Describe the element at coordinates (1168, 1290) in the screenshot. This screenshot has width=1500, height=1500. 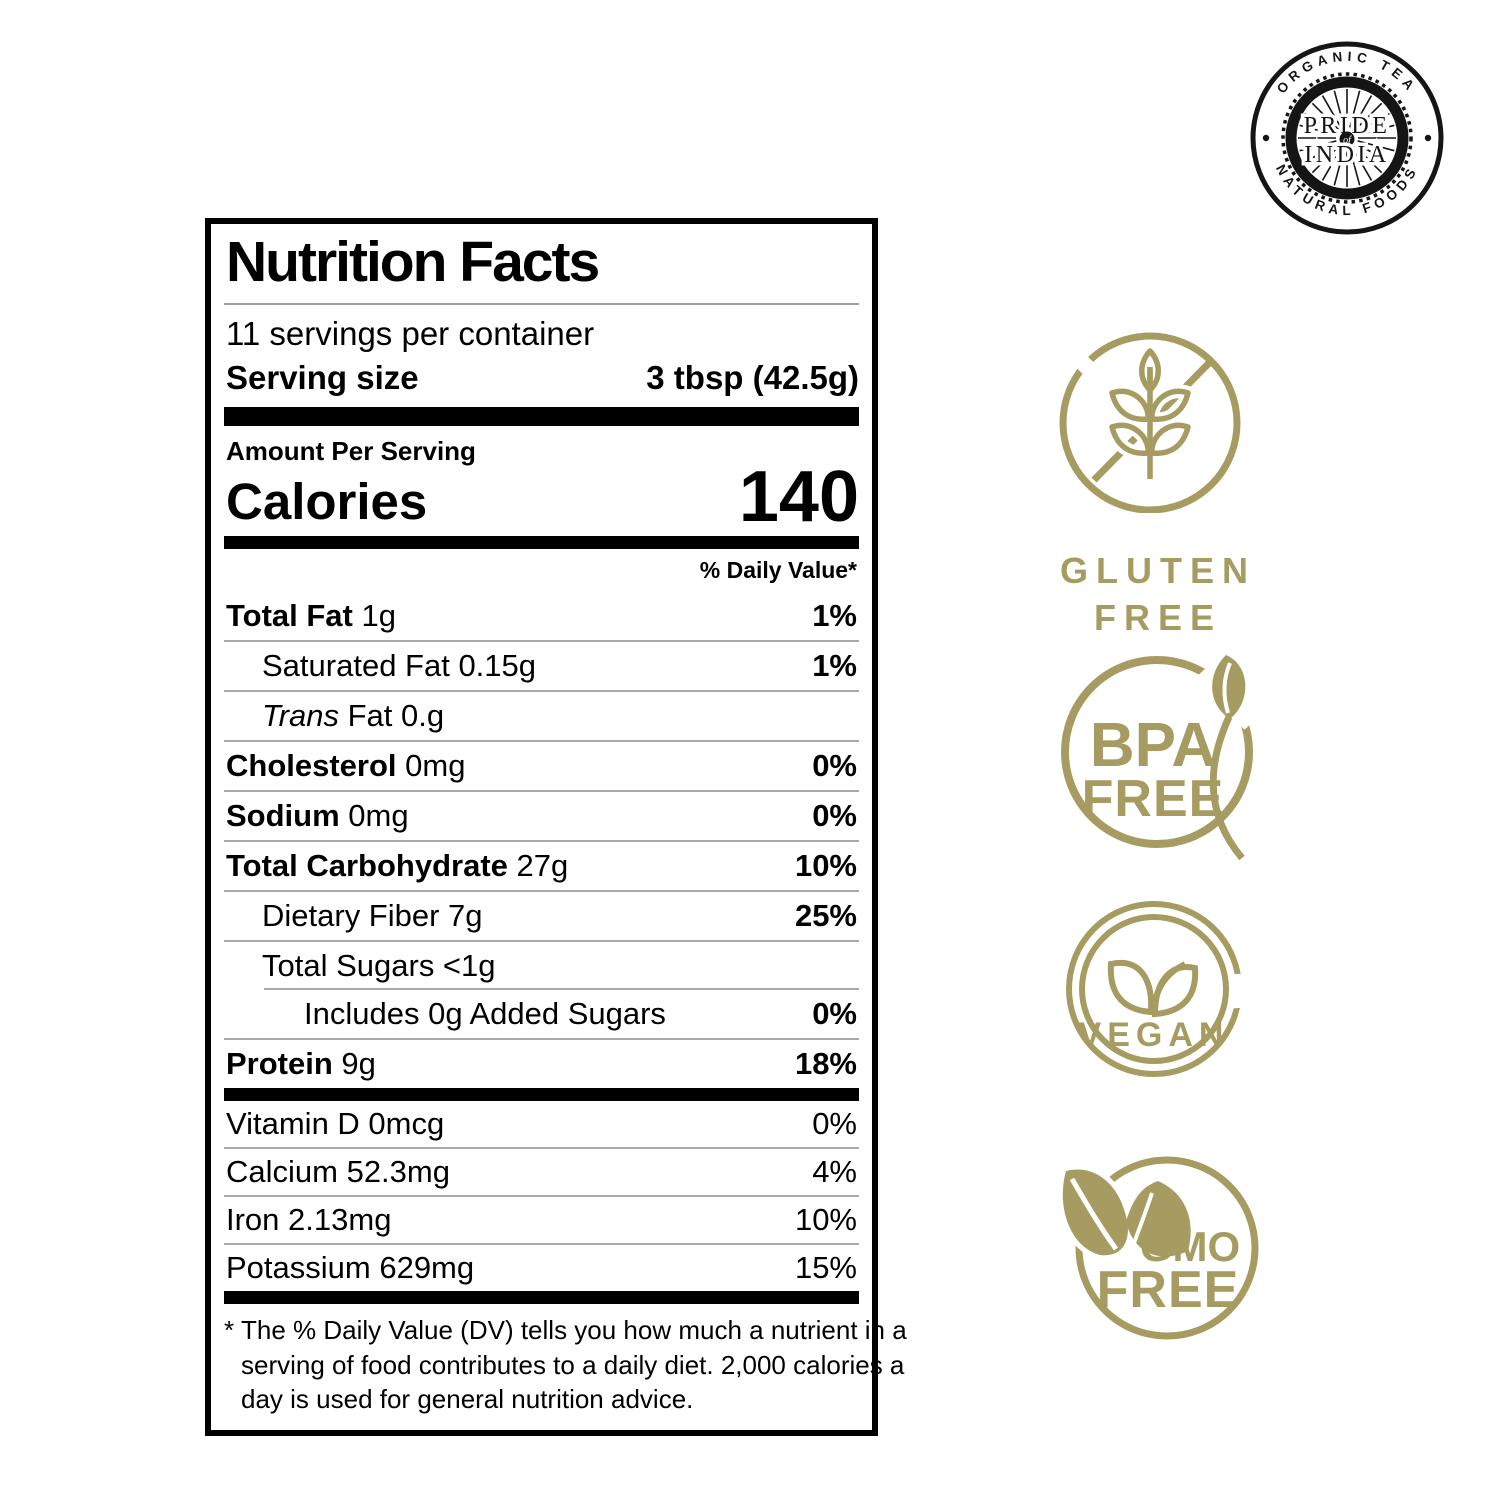
I see `gmo-free-line2: FREE` at that location.